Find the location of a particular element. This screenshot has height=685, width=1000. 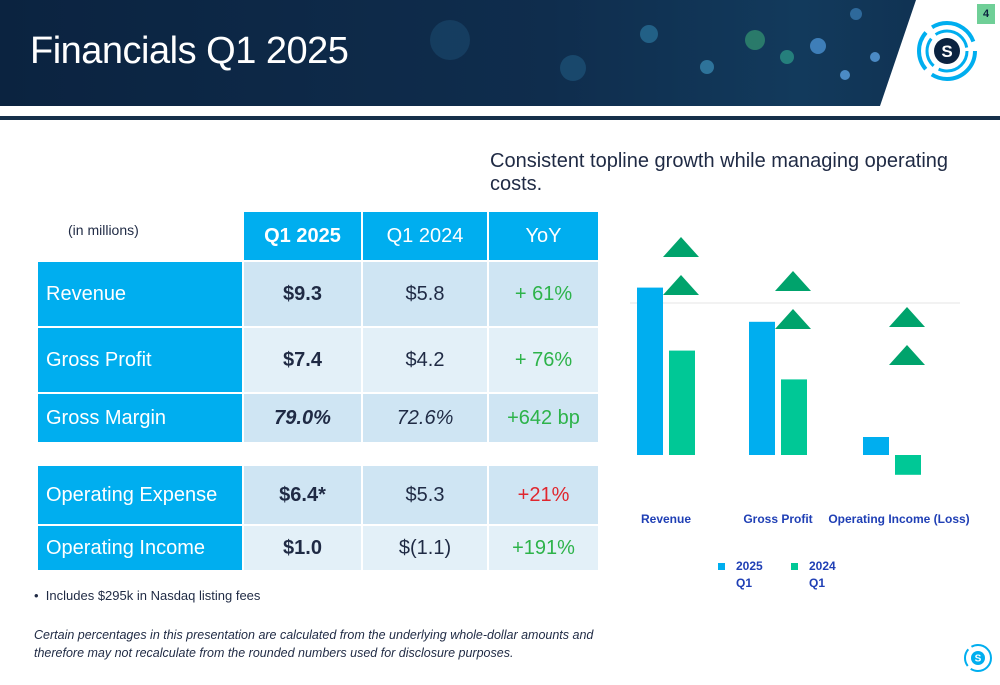

operating-income-q1-2025: $1.0 is located at coordinates (302, 548).